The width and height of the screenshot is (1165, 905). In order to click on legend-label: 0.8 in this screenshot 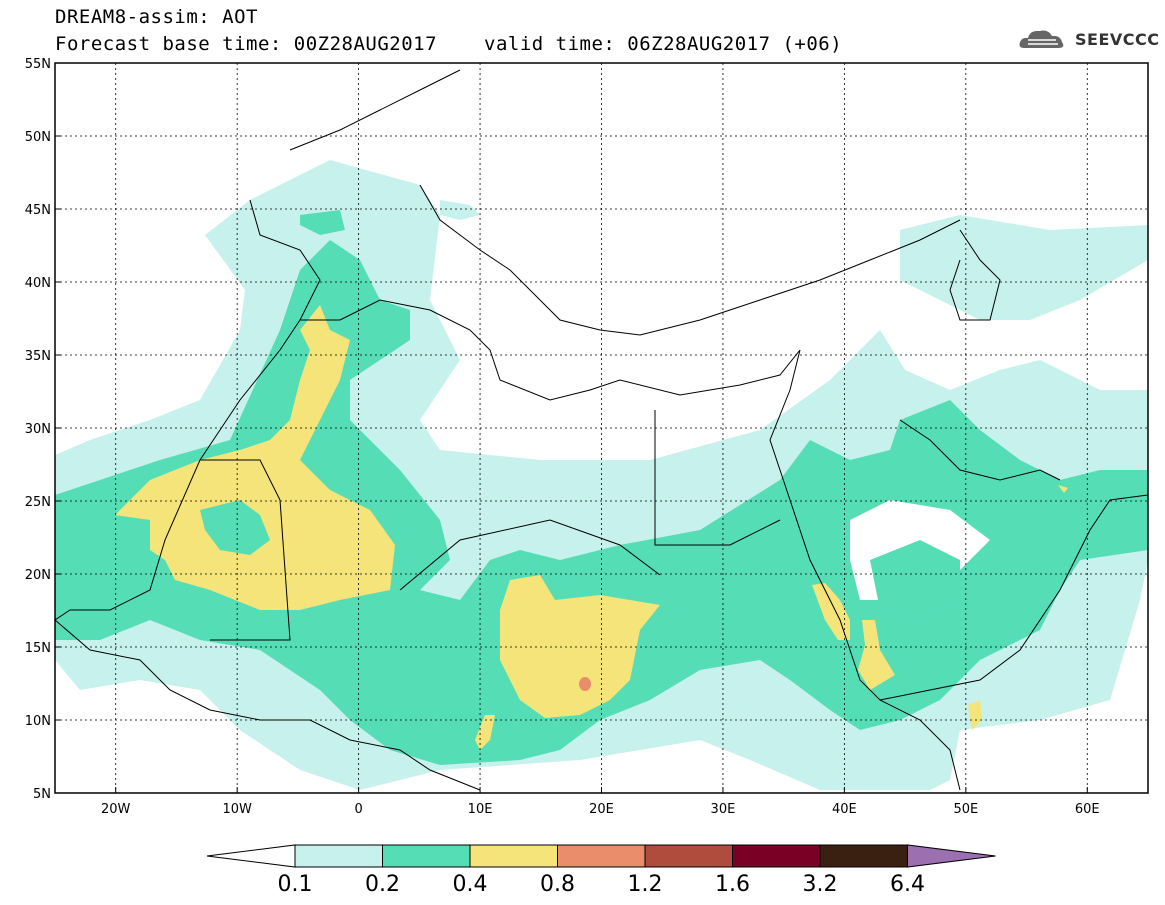, I will do `click(557, 884)`.